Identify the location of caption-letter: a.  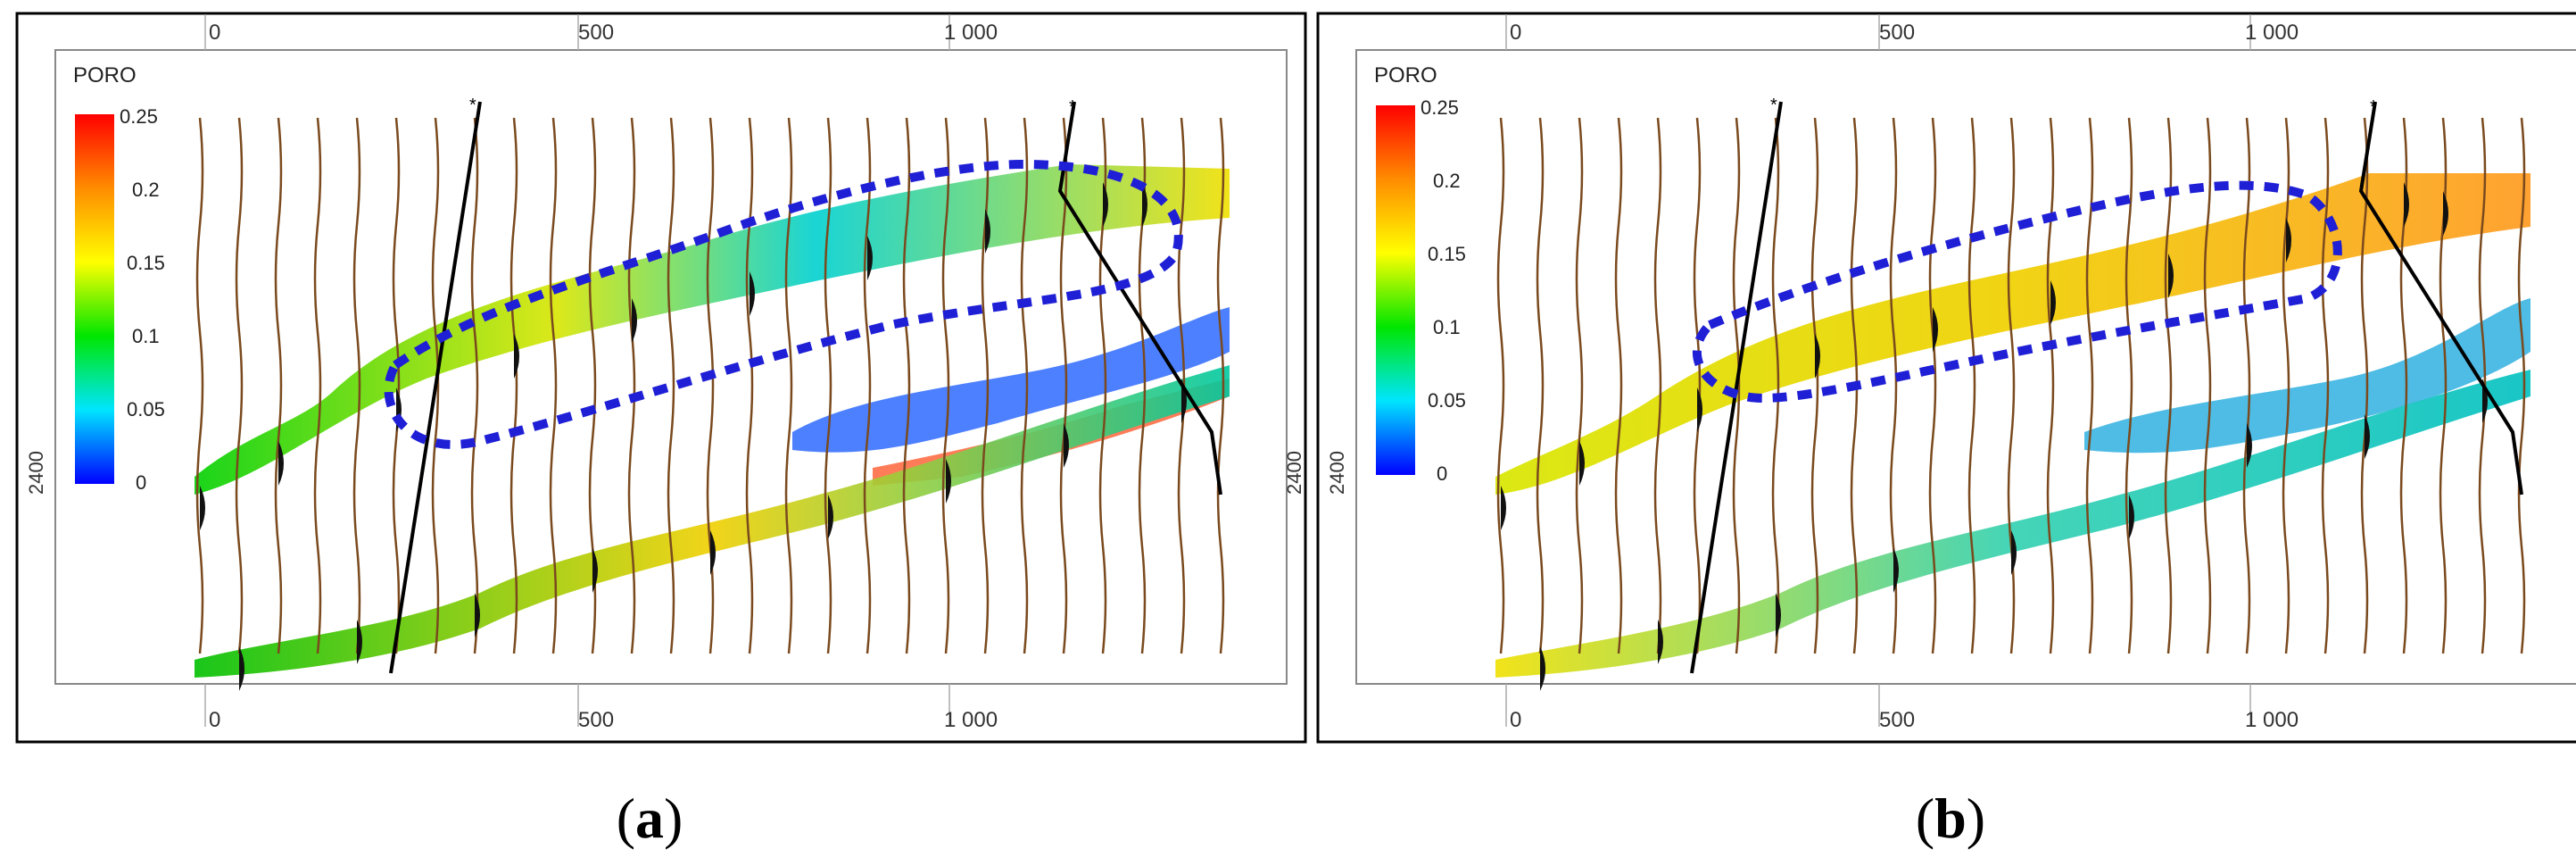
(649, 819).